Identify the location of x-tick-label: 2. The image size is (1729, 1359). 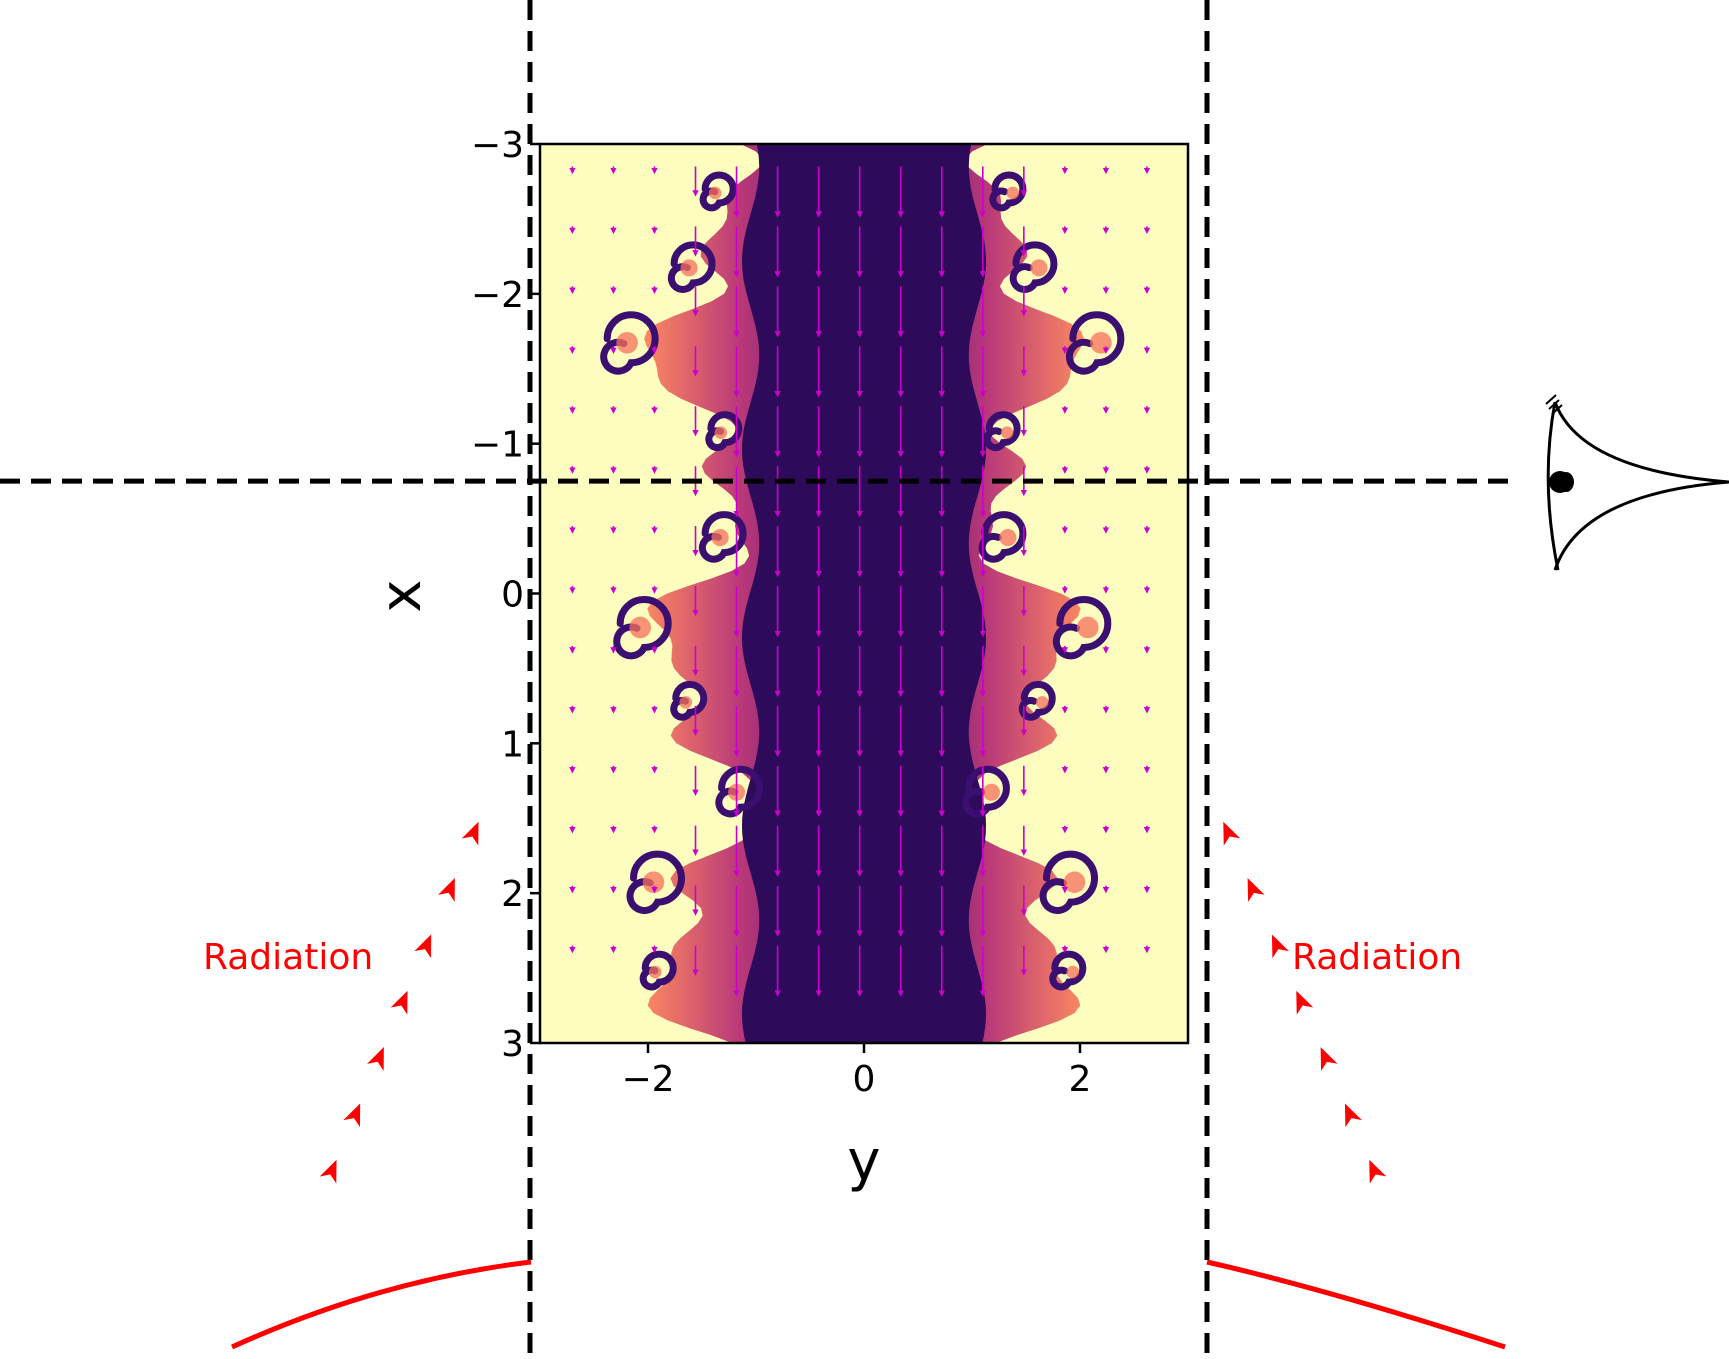
(1080, 1079).